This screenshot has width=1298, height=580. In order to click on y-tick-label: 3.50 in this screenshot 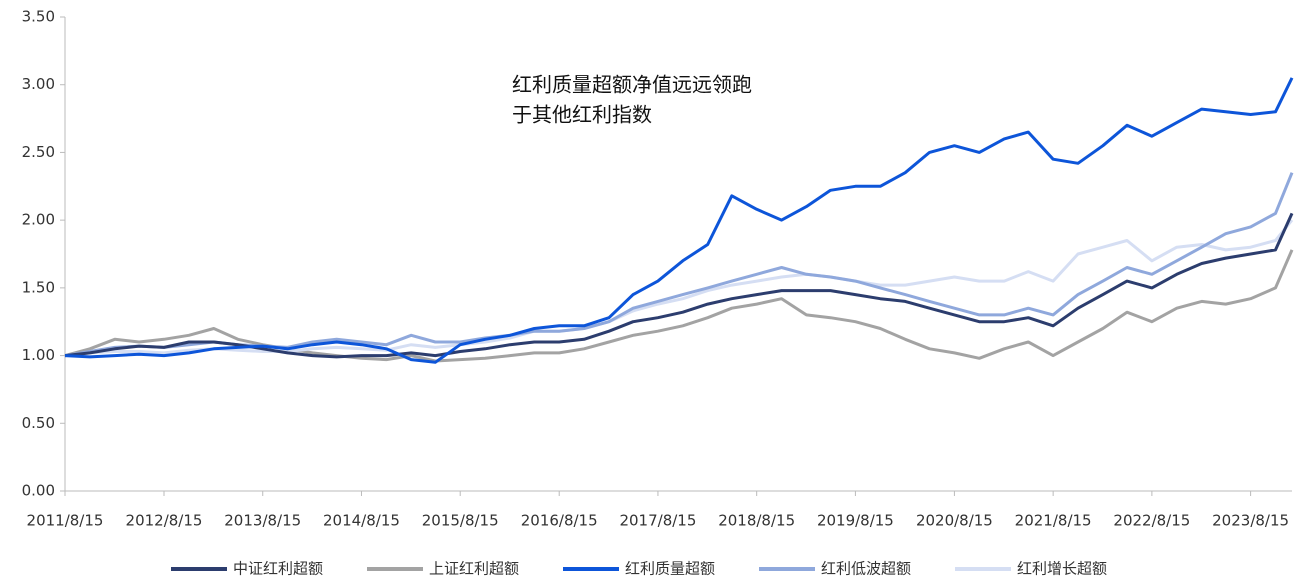, I will do `click(38, 17)`.